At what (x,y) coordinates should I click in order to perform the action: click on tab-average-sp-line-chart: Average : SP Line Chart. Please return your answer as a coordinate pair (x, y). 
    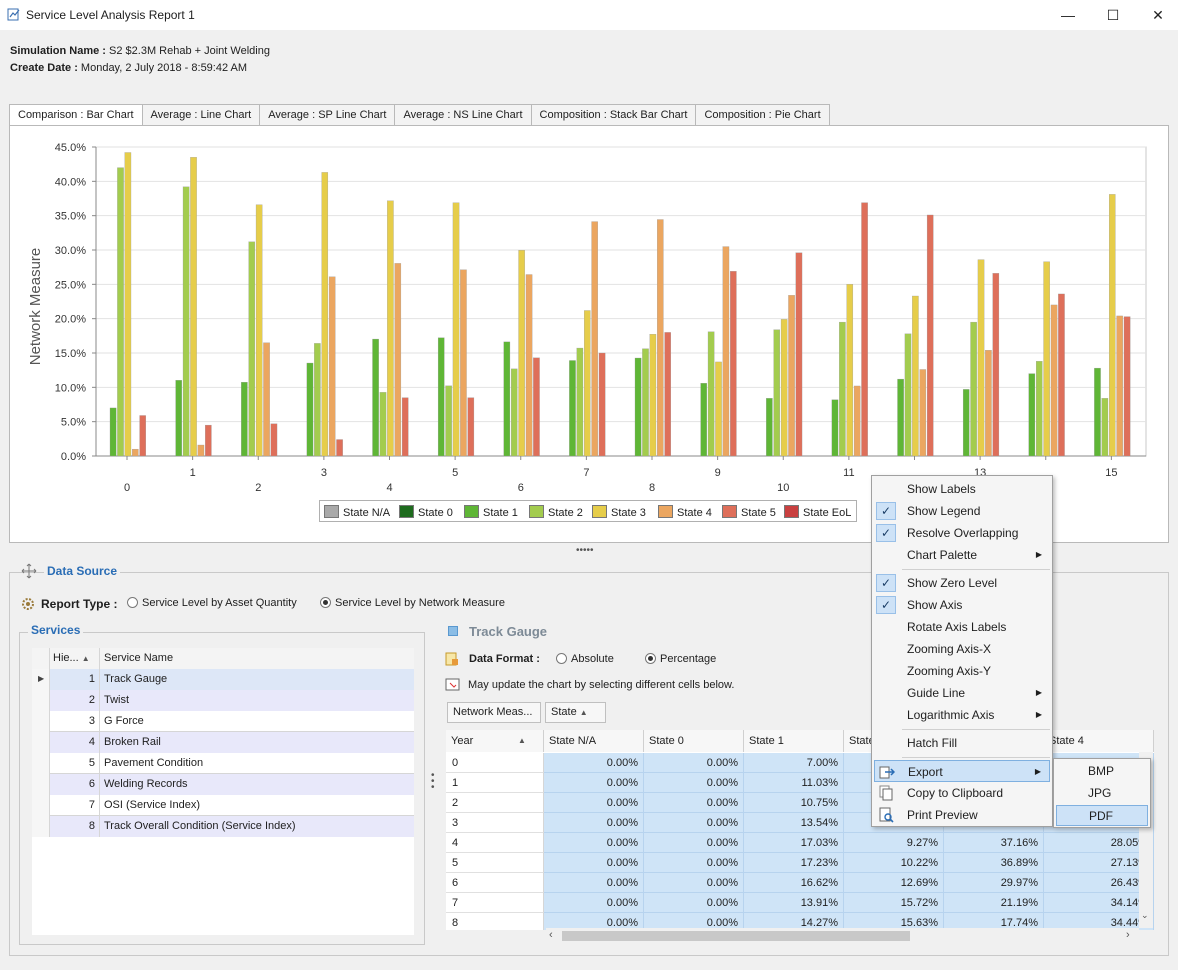
    Looking at the image, I should click on (327, 115).